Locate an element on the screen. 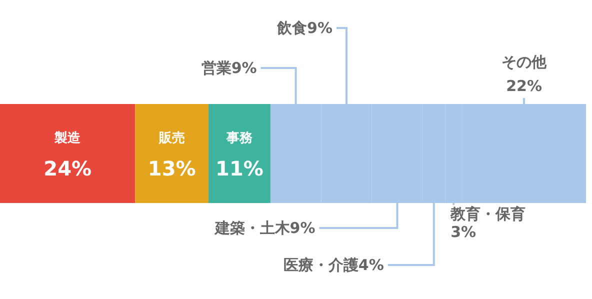 This screenshot has height=299, width=592. text: 飲食9% is located at coordinates (305, 28).